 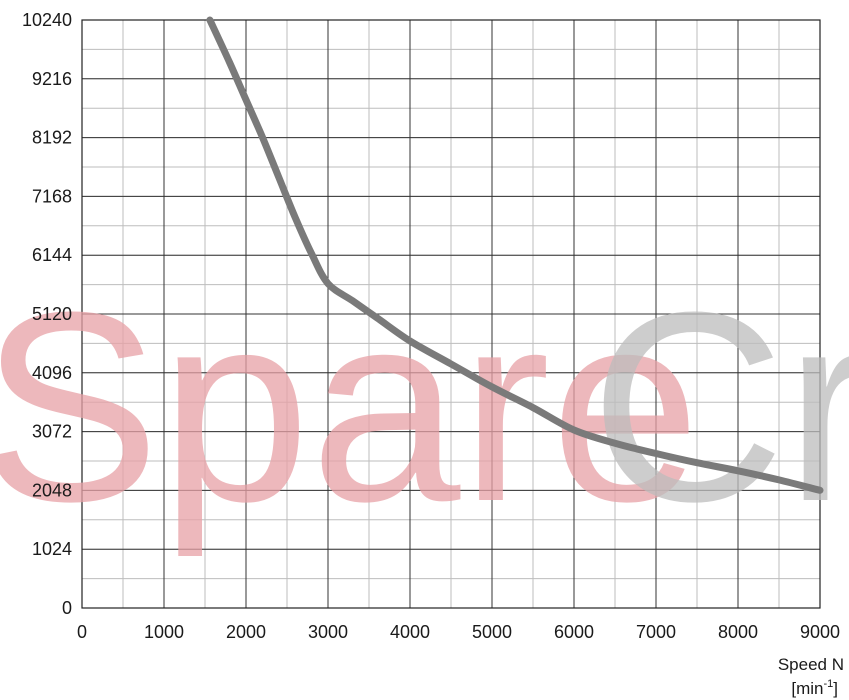 What do you see at coordinates (164, 632) in the screenshot?
I see `x-tick-label: 1000` at bounding box center [164, 632].